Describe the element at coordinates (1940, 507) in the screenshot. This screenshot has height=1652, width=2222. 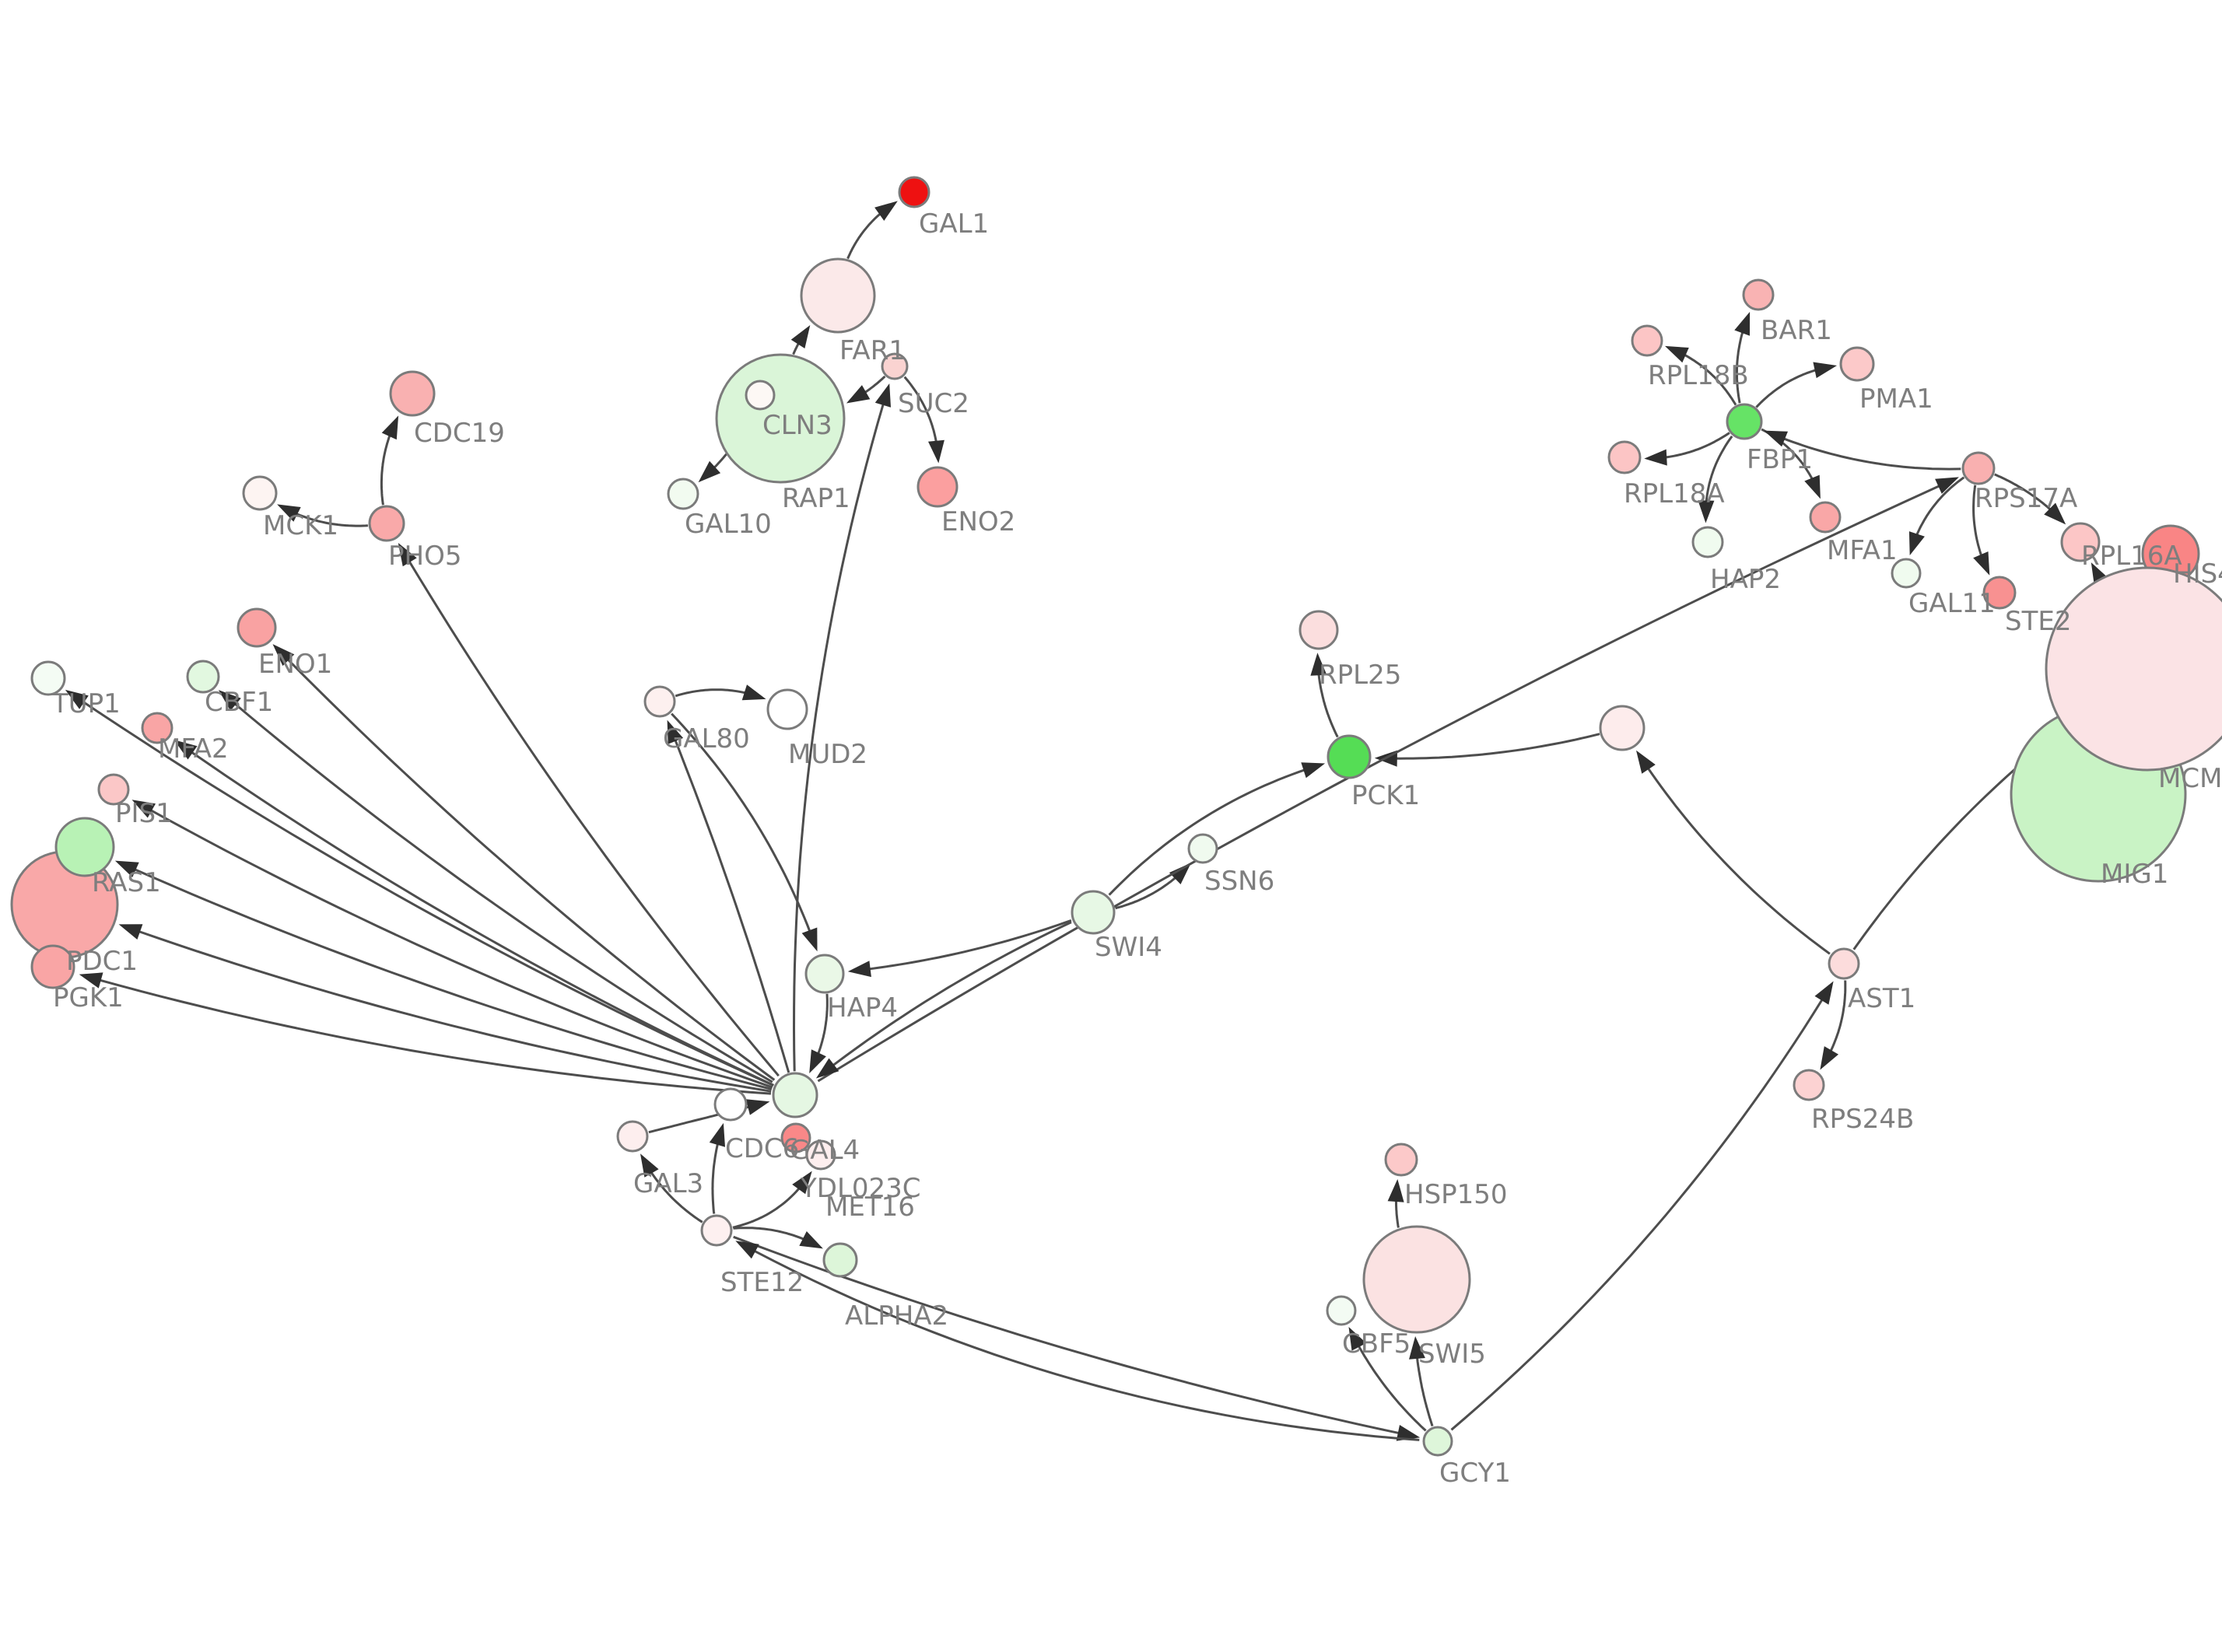
I see `edge-RPS17A-GAL11` at that location.